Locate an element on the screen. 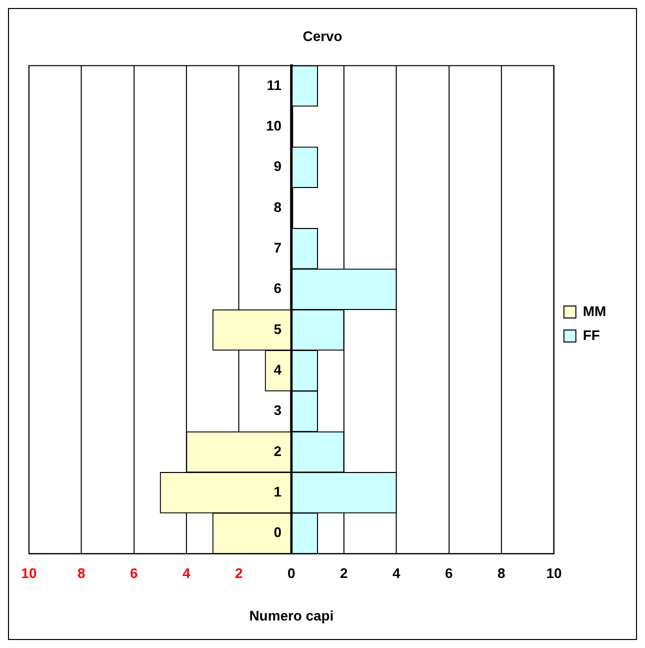 The width and height of the screenshot is (645, 648). y-tick-label: 8 is located at coordinates (278, 206).